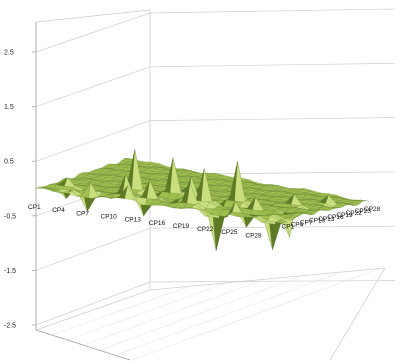  I want to click on z-axis-tick-labels: 2.5 1.5 0.5 -0.5 -1.5 -2.5, so click(10, 190).